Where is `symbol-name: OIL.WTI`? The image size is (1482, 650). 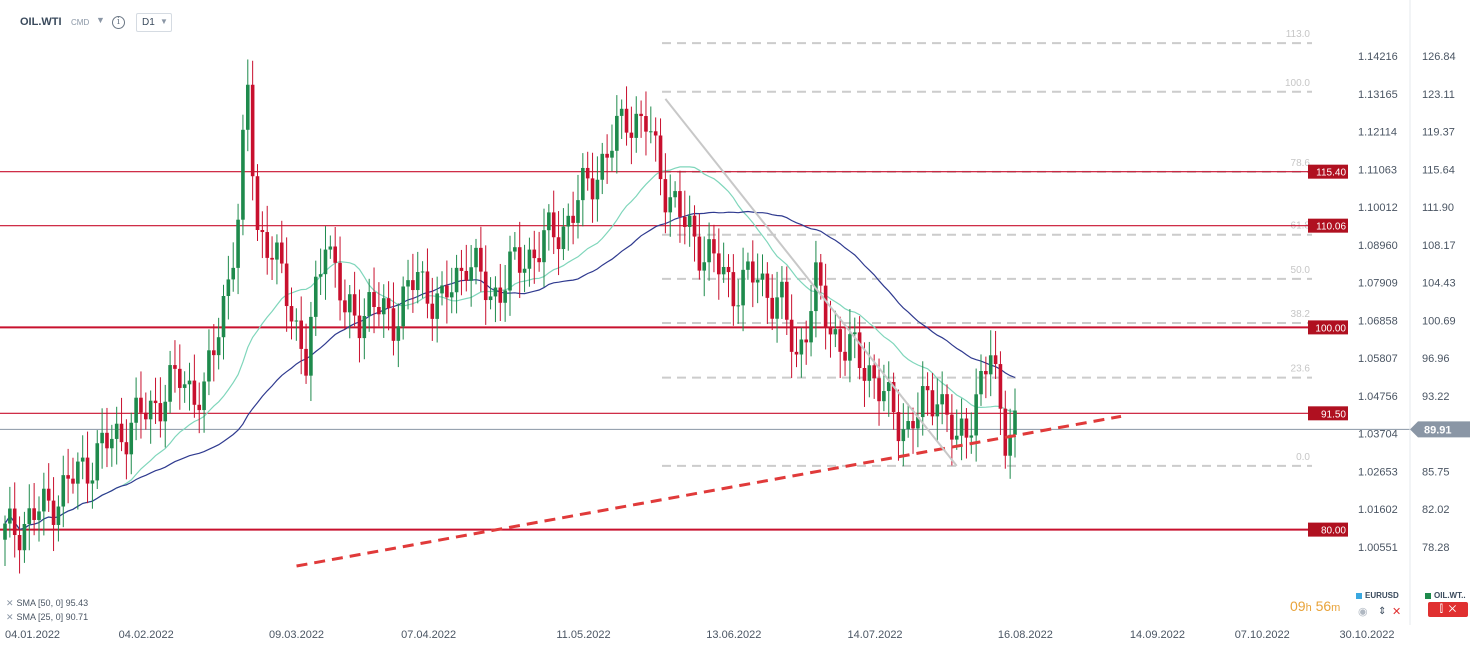
symbol-name: OIL.WTI is located at coordinates (41, 22).